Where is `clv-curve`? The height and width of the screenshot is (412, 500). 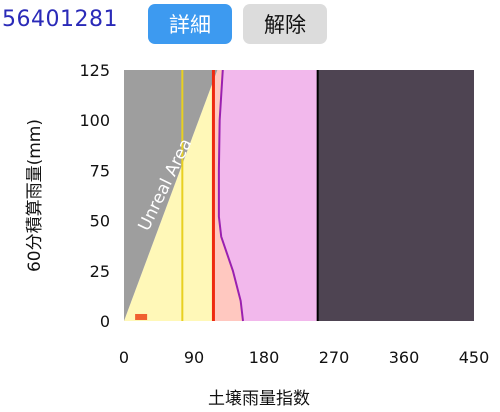 clv-curve is located at coordinates (230, 195).